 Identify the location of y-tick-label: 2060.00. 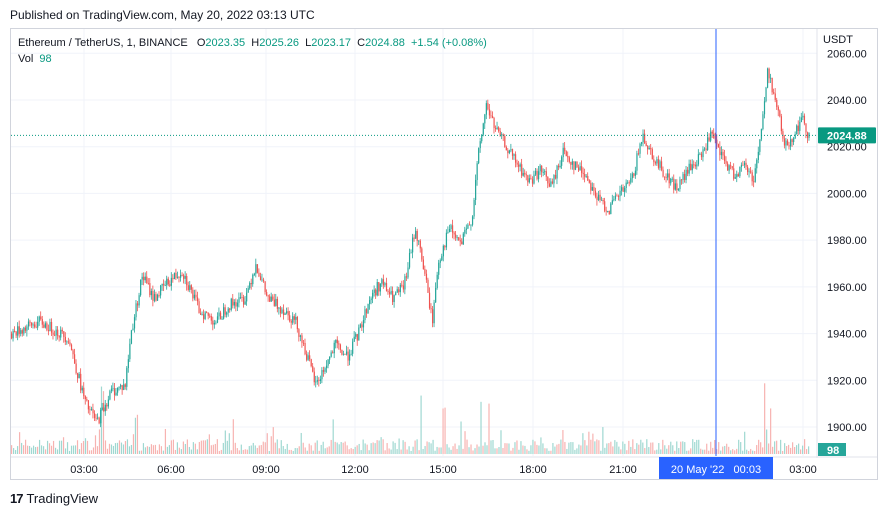
(847, 54).